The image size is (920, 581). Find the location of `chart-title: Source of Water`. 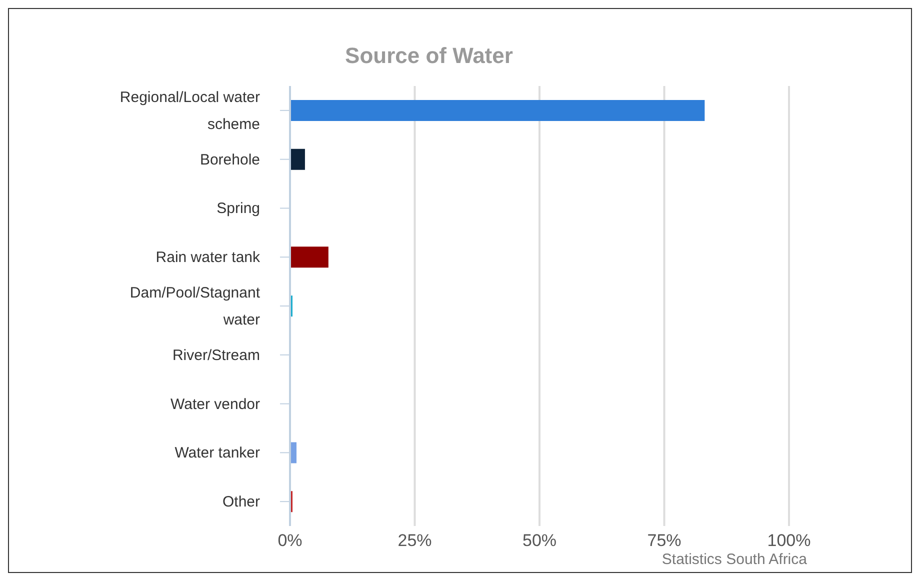

chart-title: Source of Water is located at coordinates (429, 56).